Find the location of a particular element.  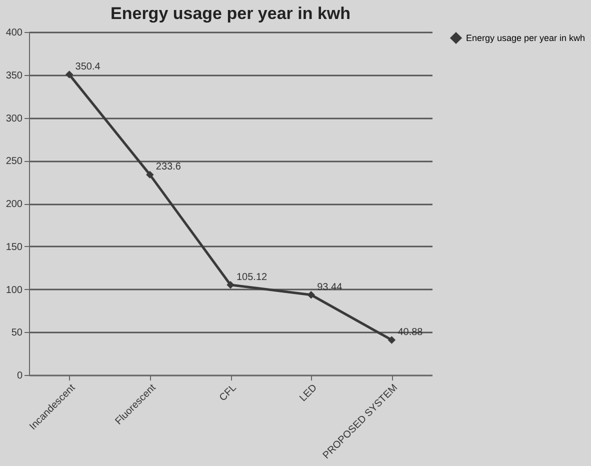

legend-label: Energy usage per year in kwh is located at coordinates (526, 38).